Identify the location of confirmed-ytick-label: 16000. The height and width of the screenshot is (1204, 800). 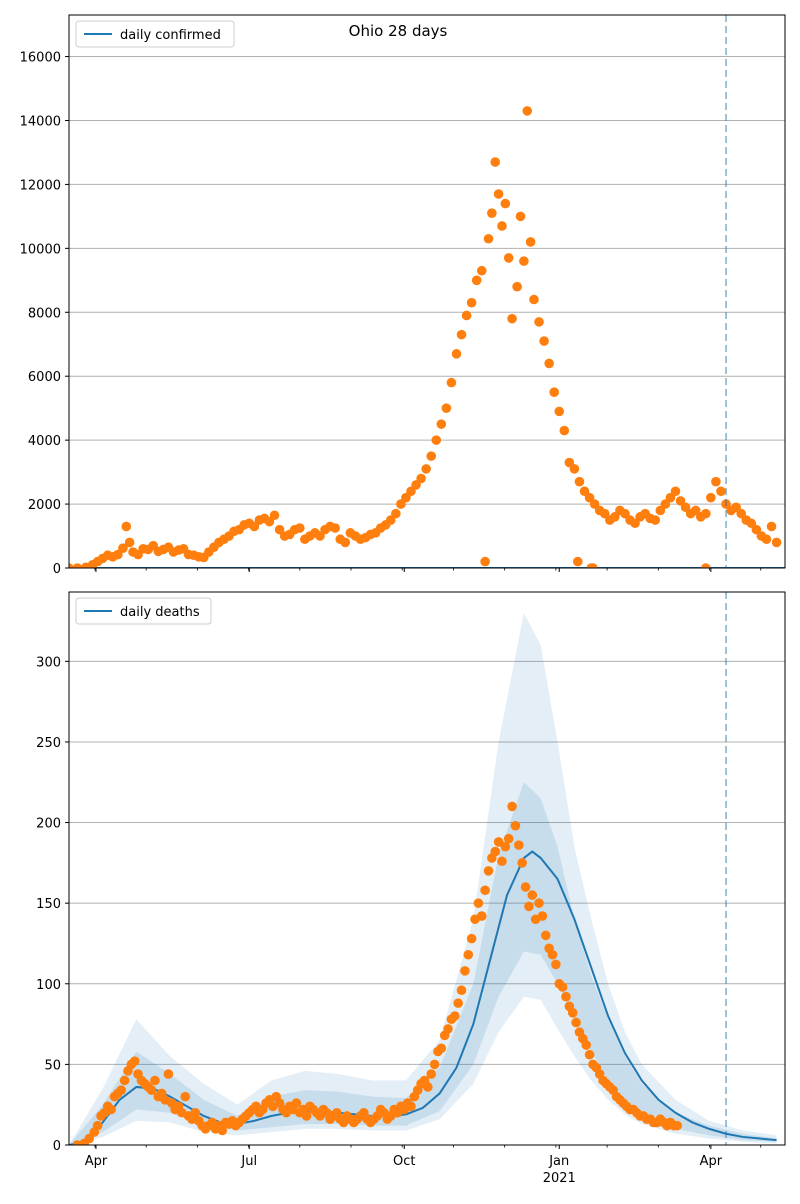
(40, 58).